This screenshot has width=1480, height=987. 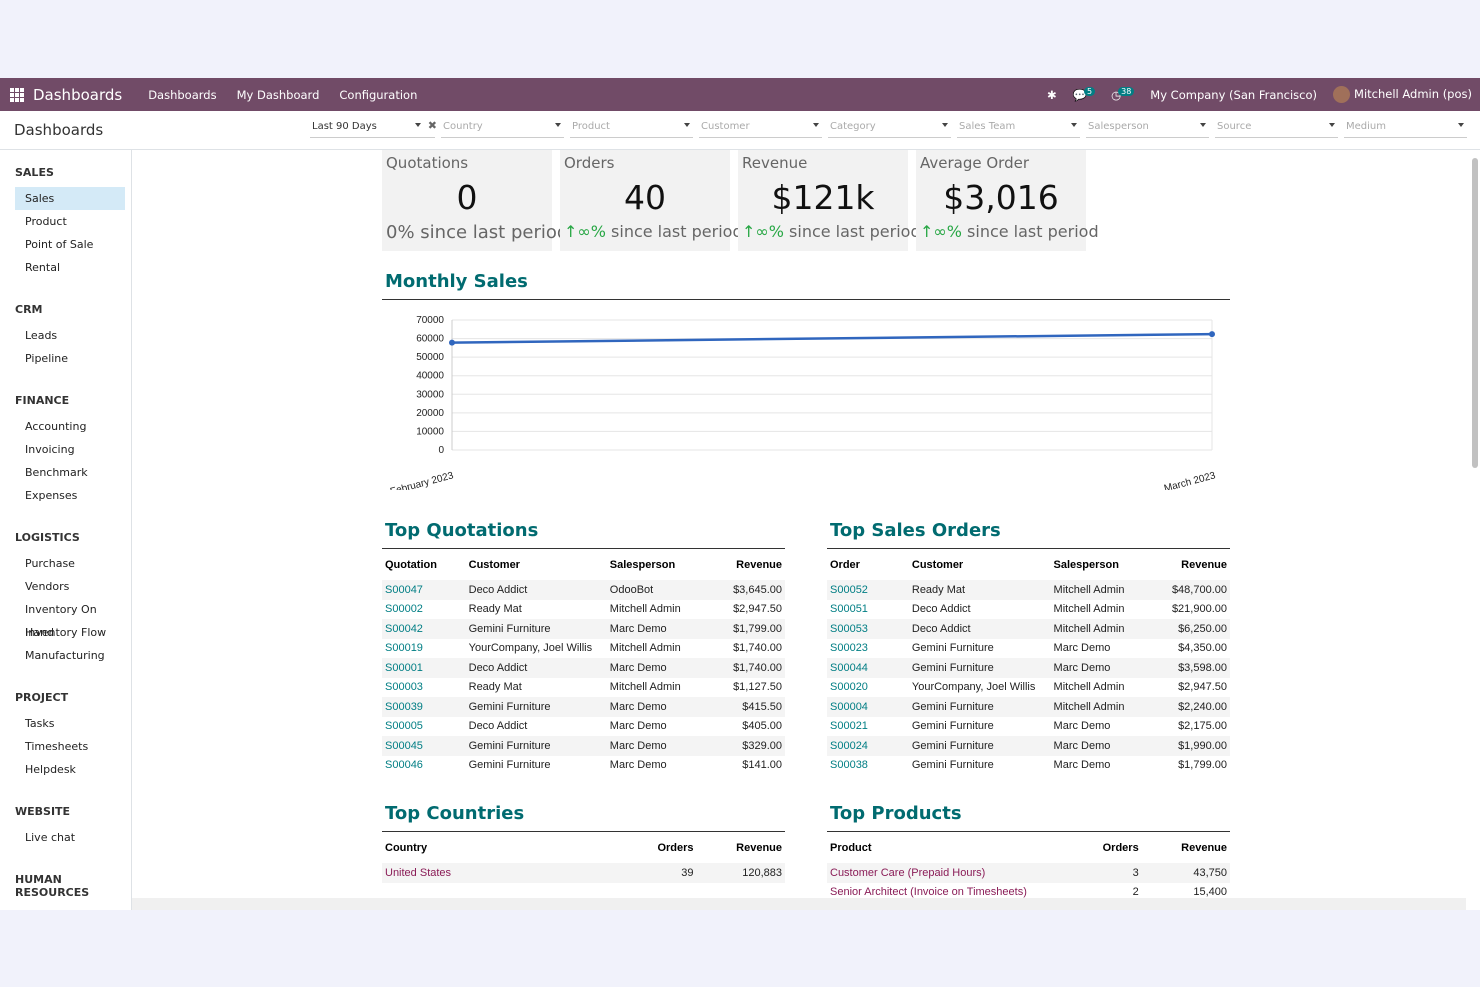 What do you see at coordinates (760, 128) in the screenshot?
I see `filter-customer: Customer` at bounding box center [760, 128].